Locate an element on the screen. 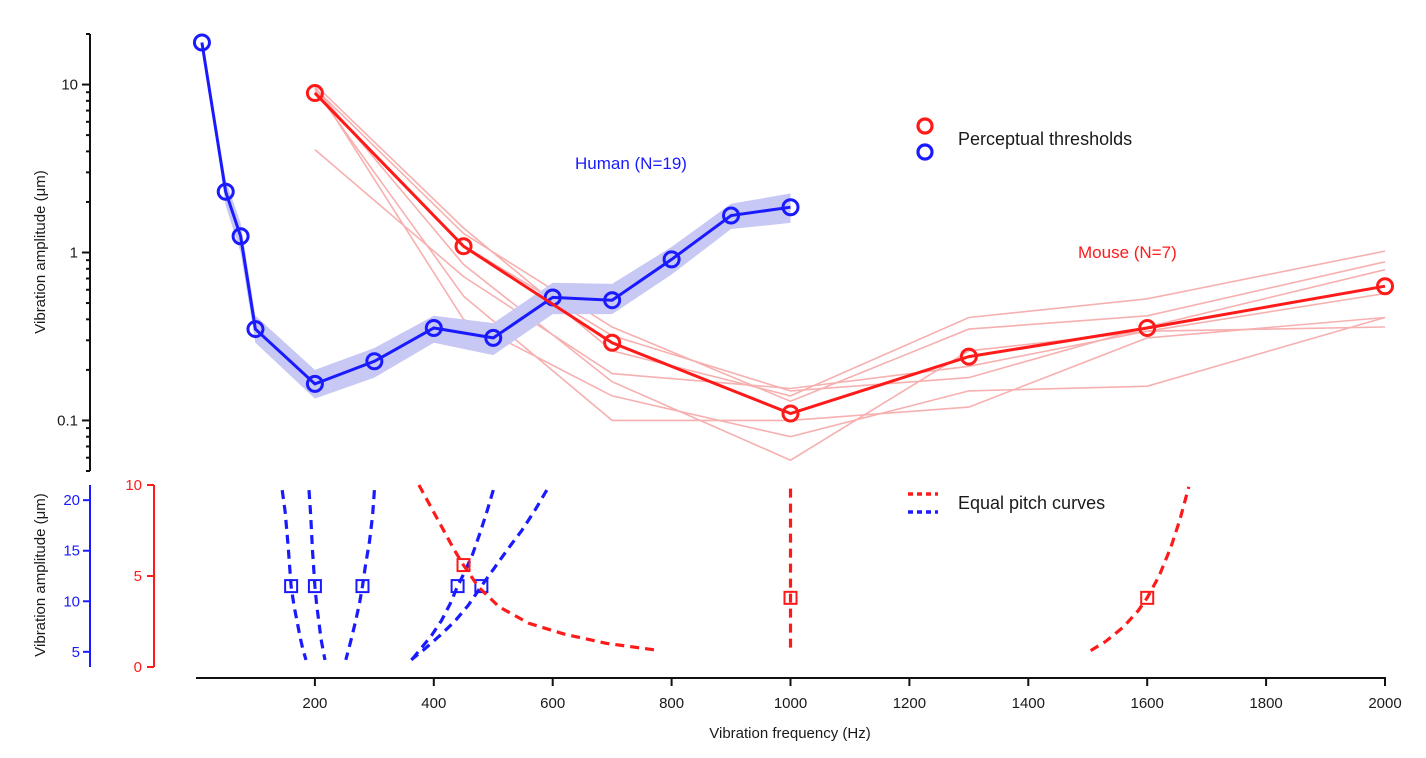 The image size is (1426, 758). mouse-axis-tick-label: 10 is located at coordinates (133, 485).